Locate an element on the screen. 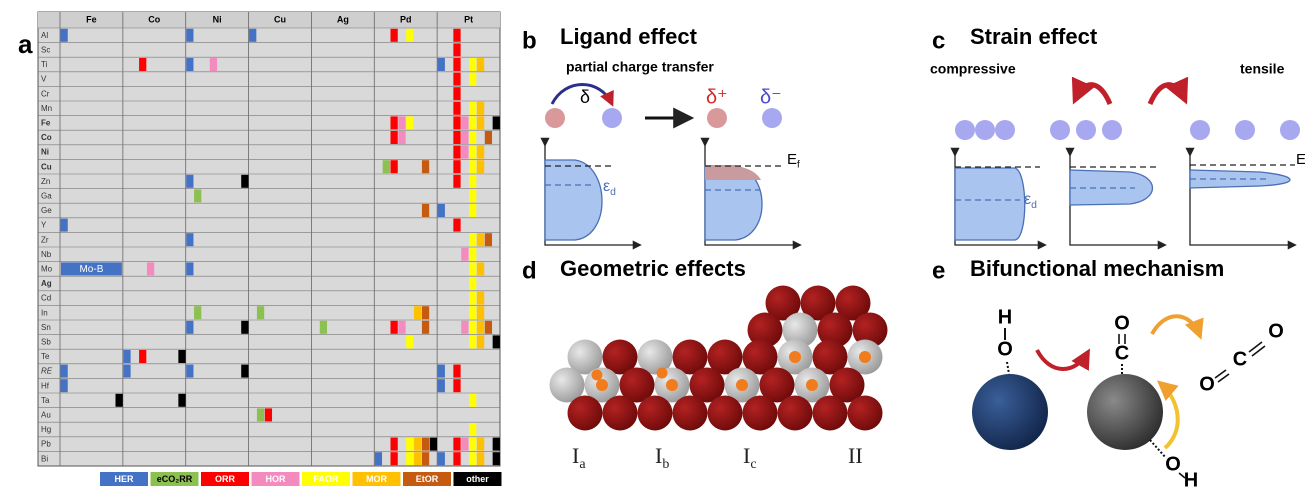 The image size is (1305, 489). legend-label: HER is located at coordinates (124, 479).